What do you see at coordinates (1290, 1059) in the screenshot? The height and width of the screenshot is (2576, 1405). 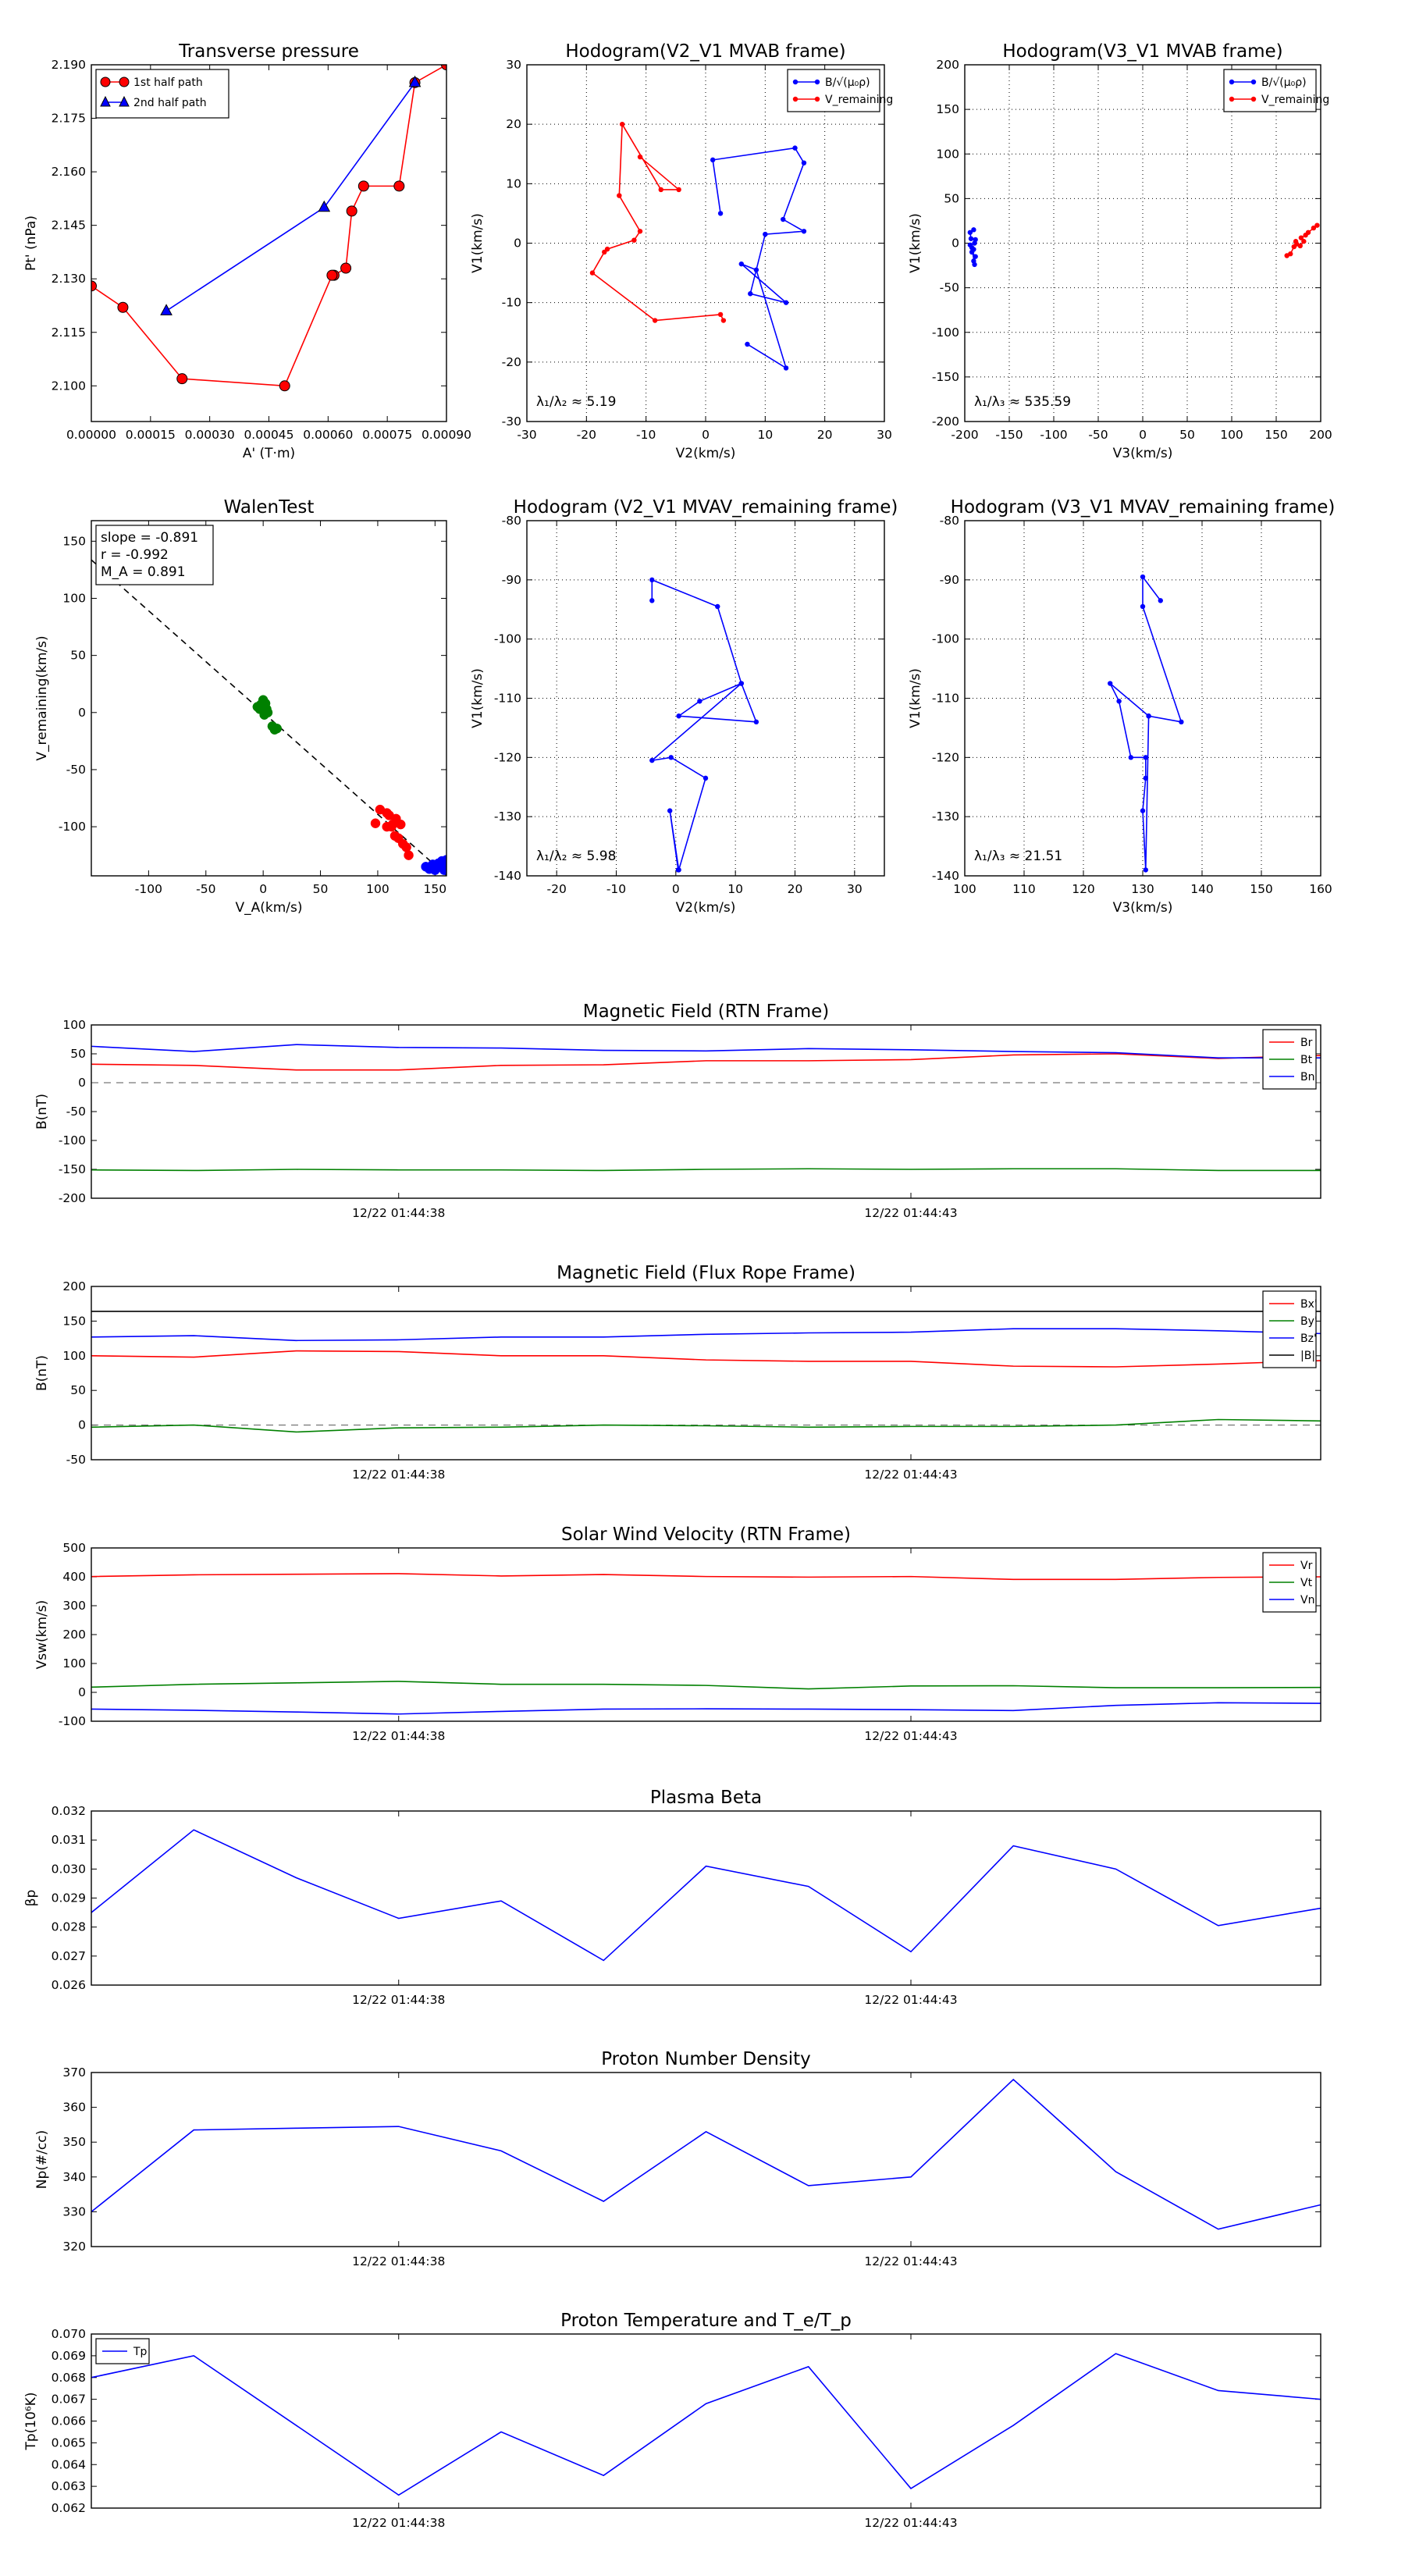 I see `legend: Br Bt Bn` at bounding box center [1290, 1059].